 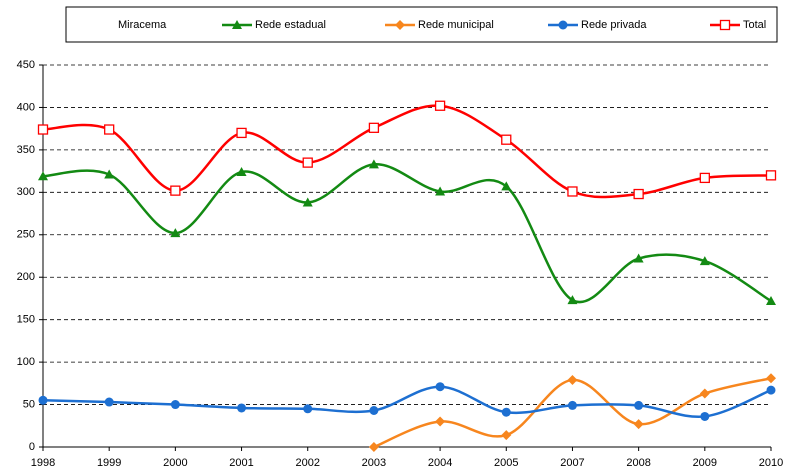 I want to click on x-tick-label: 2008, so click(x=638, y=463).